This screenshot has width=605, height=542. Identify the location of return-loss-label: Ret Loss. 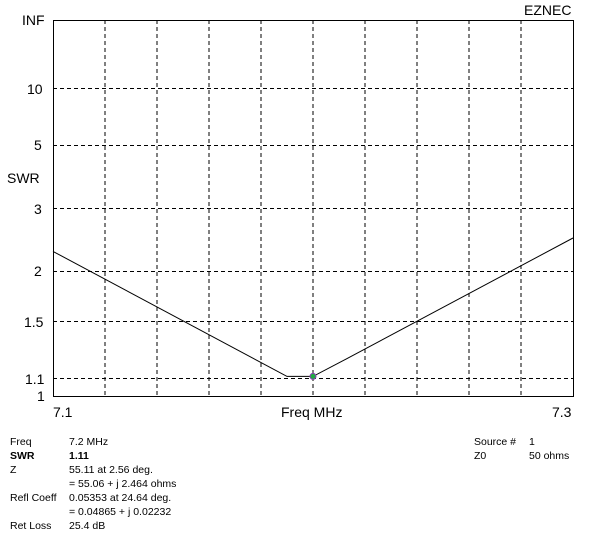
(31, 526).